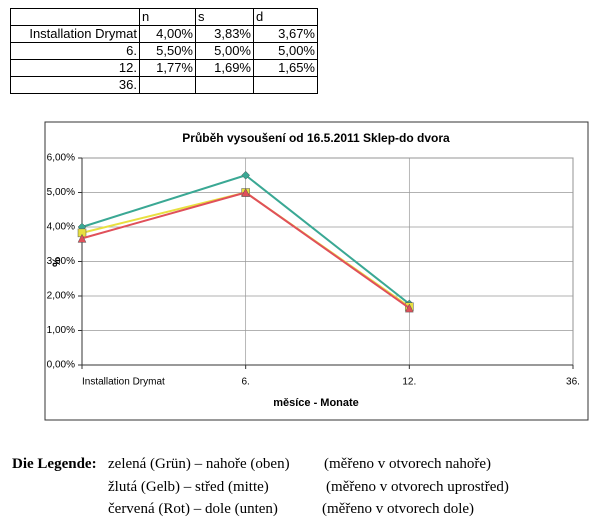  Describe the element at coordinates (57, 262) in the screenshot. I see `y-axis-label: %` at that location.